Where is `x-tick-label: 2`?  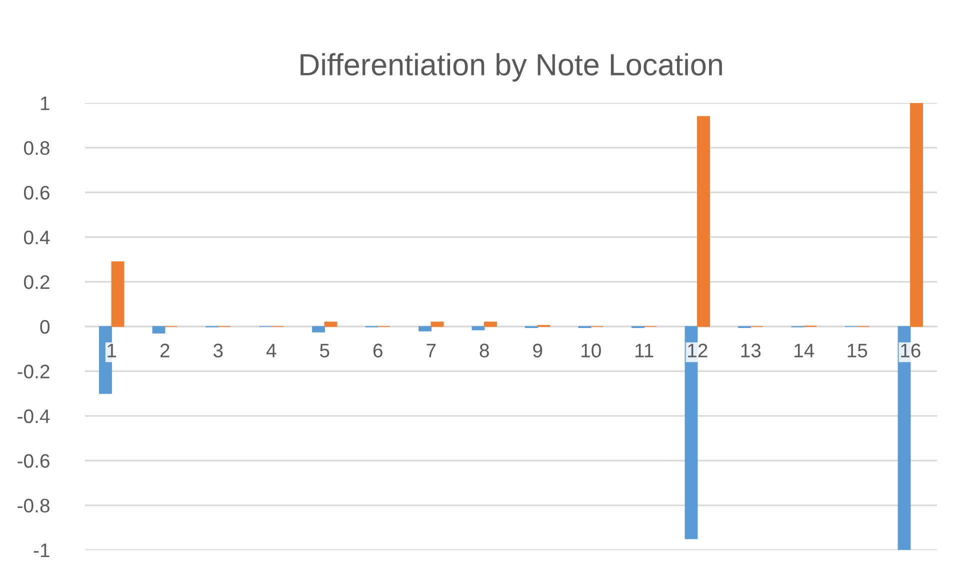 x-tick-label: 2 is located at coordinates (165, 351).